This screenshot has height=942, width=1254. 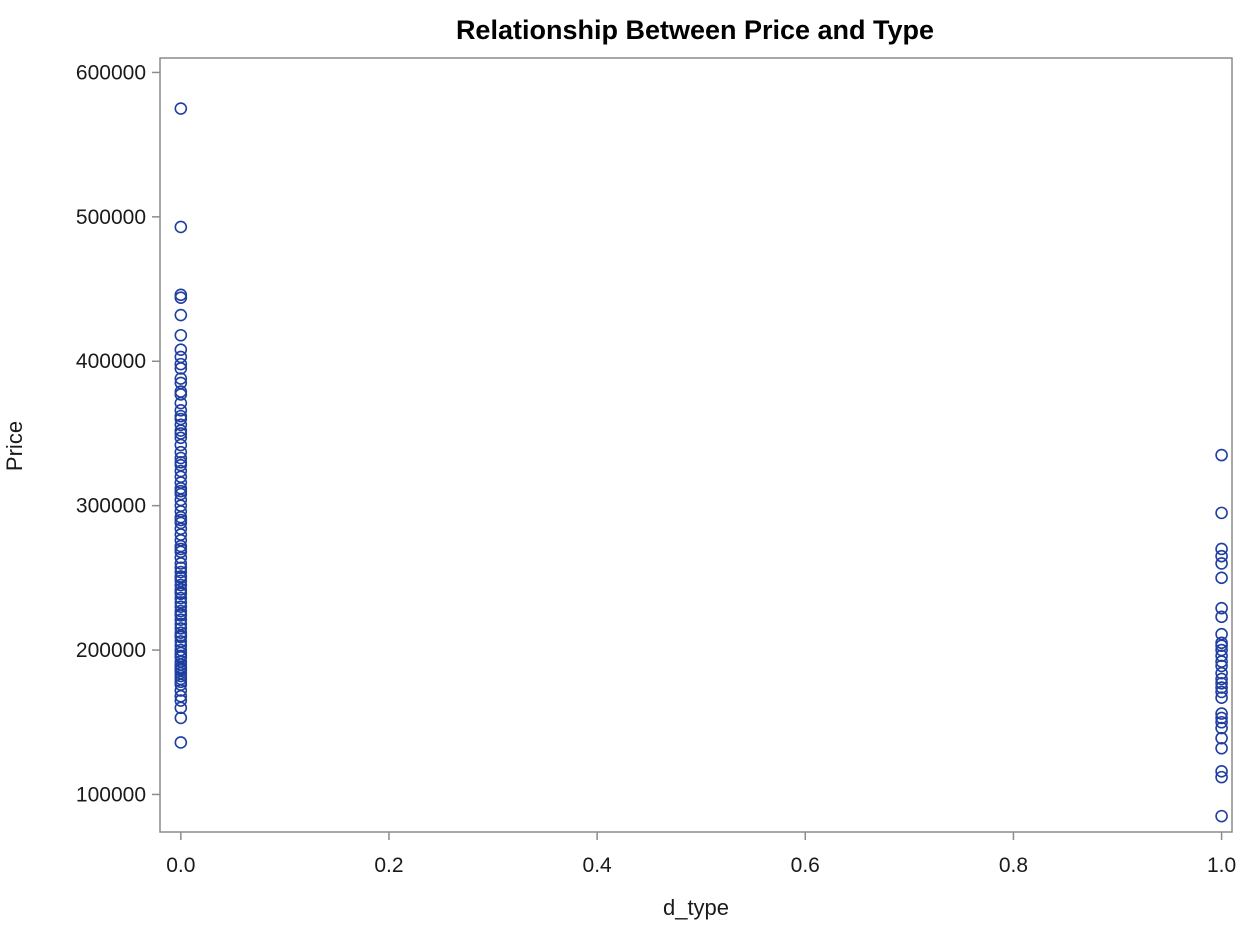 What do you see at coordinates (111, 72) in the screenshot?
I see `y-tick-label: 600000` at bounding box center [111, 72].